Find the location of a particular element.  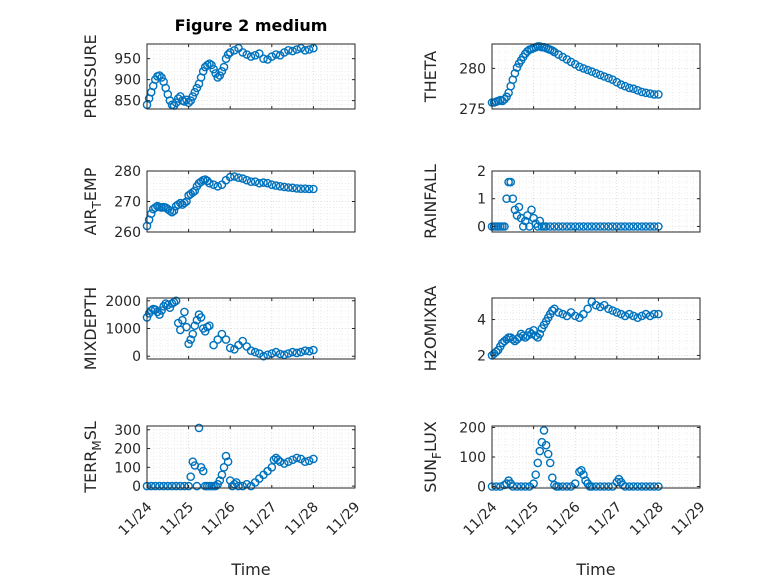

subplot-2: 275 280 THETA is located at coordinates (561, 80).